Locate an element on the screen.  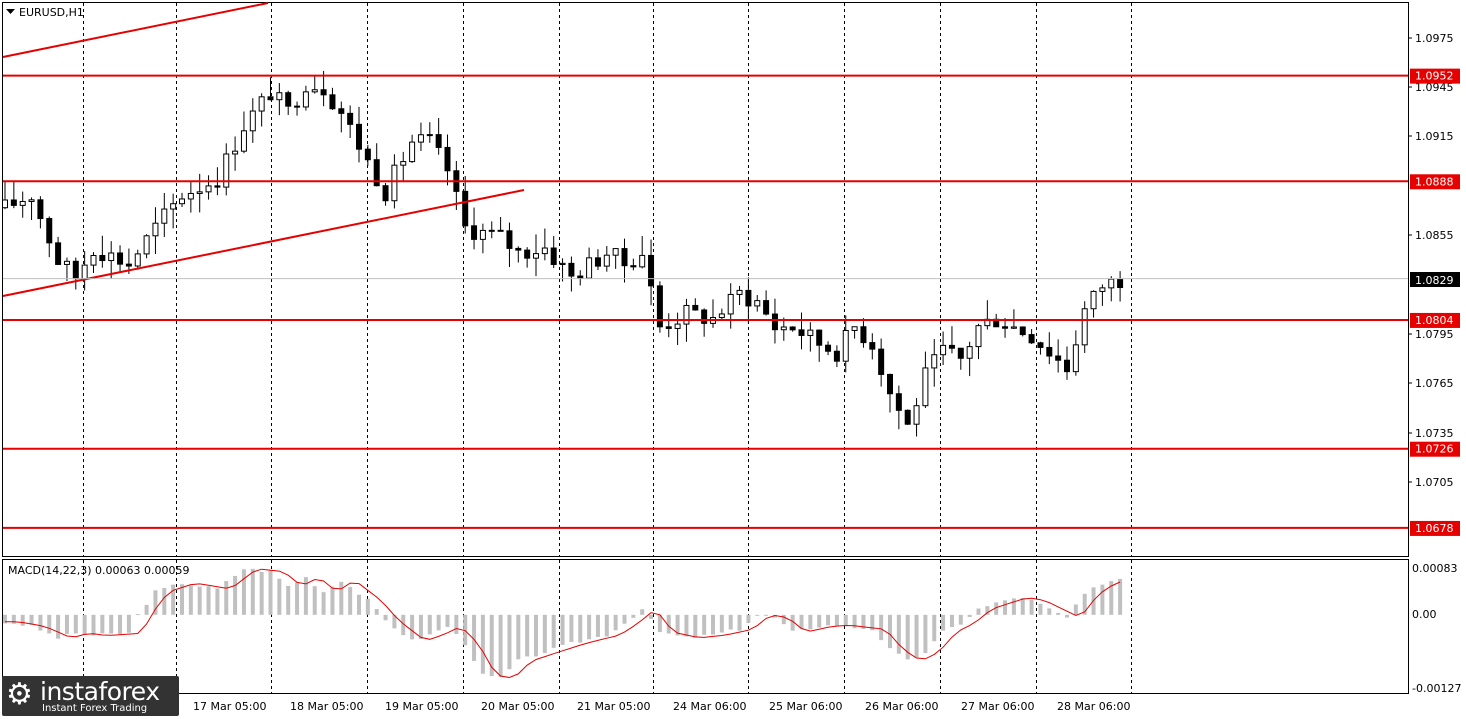
current-price-tag is located at coordinates (1435, 279).